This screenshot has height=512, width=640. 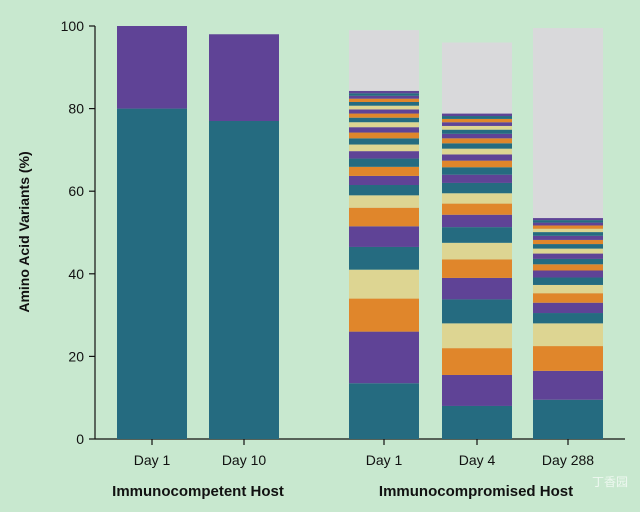 I want to click on y-axis-title: Amino Acid Variants (%), so click(x=24, y=231).